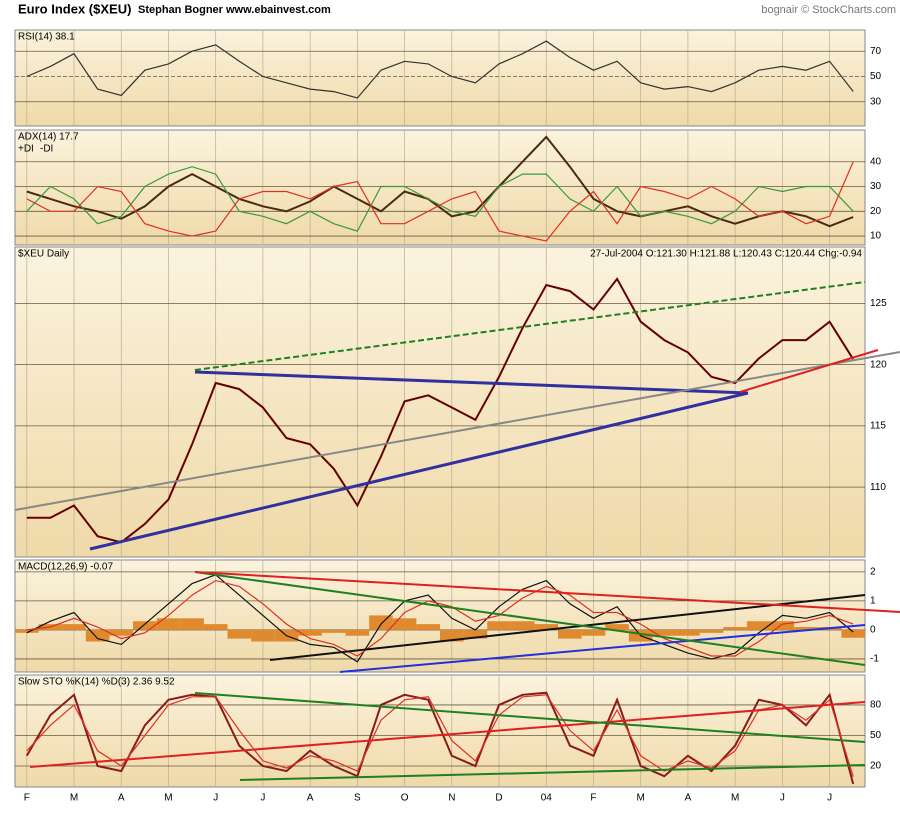 The image size is (900, 815). Describe the element at coordinates (828, 10) in the screenshot. I see `credit: bognair © StockCharts.com` at that location.